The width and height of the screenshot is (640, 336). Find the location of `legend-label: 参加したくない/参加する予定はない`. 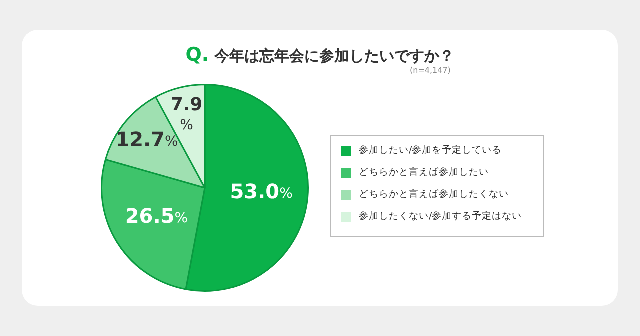

legend-label: 参加したくない/参加する予定はない is located at coordinates (440, 216).